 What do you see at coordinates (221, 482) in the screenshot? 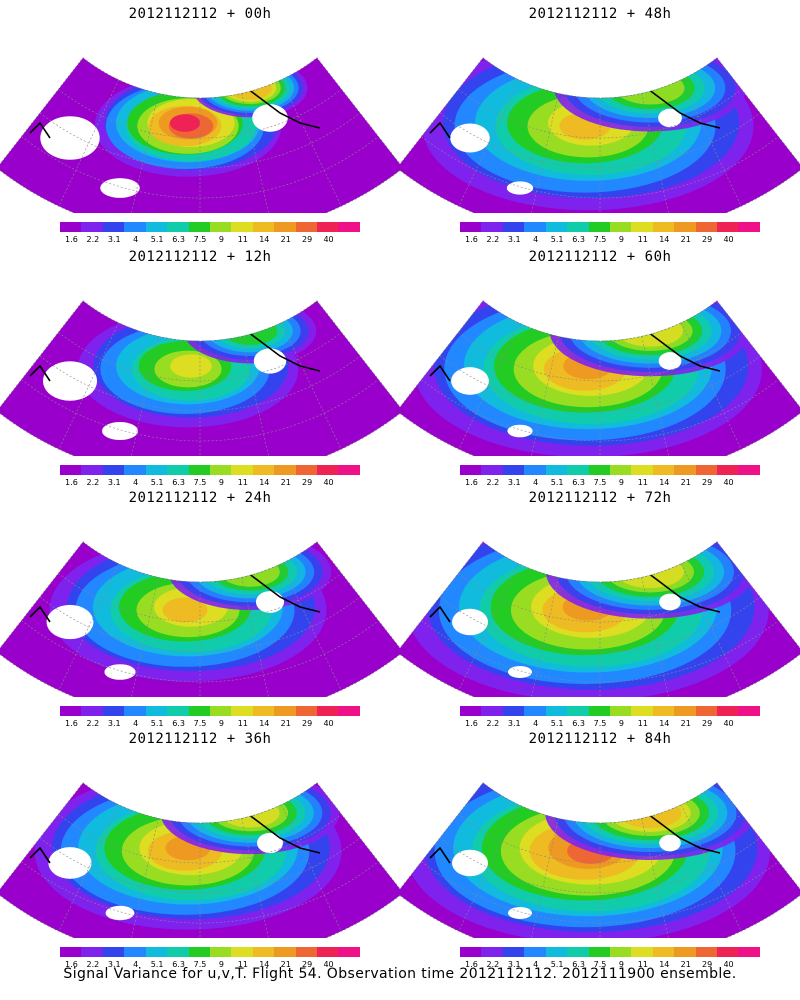
I see `colorbar-tick-label: 9` at bounding box center [221, 482].